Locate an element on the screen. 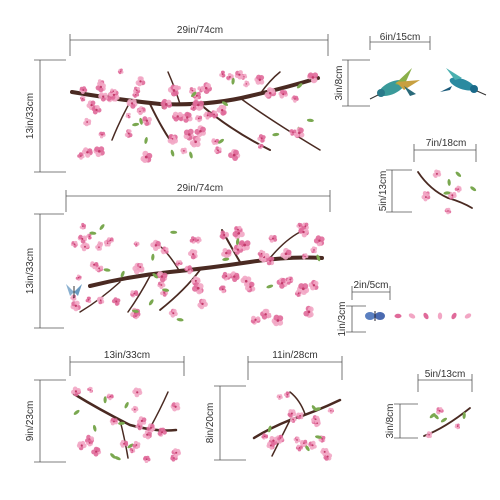 The height and width of the screenshot is (500, 500). bottom-center-dimension-width: 11in/28cm is located at coordinates (295, 365).